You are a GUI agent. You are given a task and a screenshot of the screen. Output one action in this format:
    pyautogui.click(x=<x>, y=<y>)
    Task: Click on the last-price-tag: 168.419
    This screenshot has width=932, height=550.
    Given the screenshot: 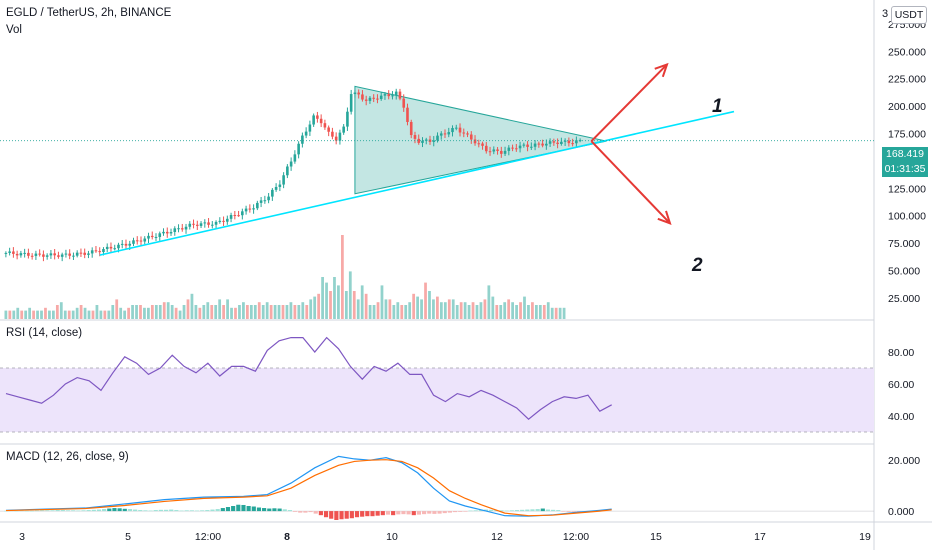 What is the action you would take?
    pyautogui.click(x=905, y=154)
    